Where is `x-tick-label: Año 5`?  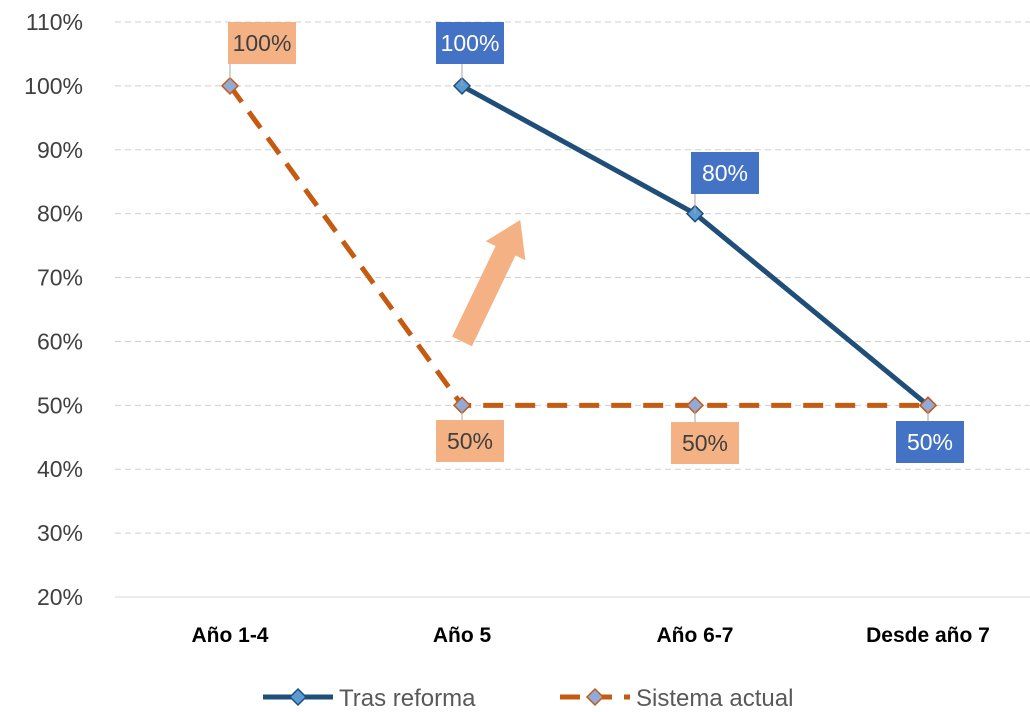
x-tick-label: Año 5 is located at coordinates (462, 635).